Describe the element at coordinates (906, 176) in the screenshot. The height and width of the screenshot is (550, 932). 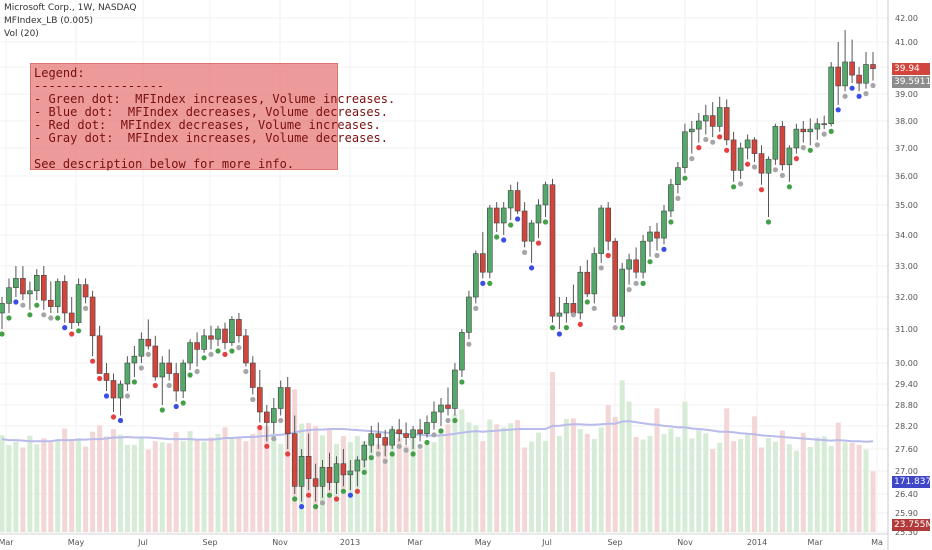
I see `price-tick-label: 36.00` at that location.